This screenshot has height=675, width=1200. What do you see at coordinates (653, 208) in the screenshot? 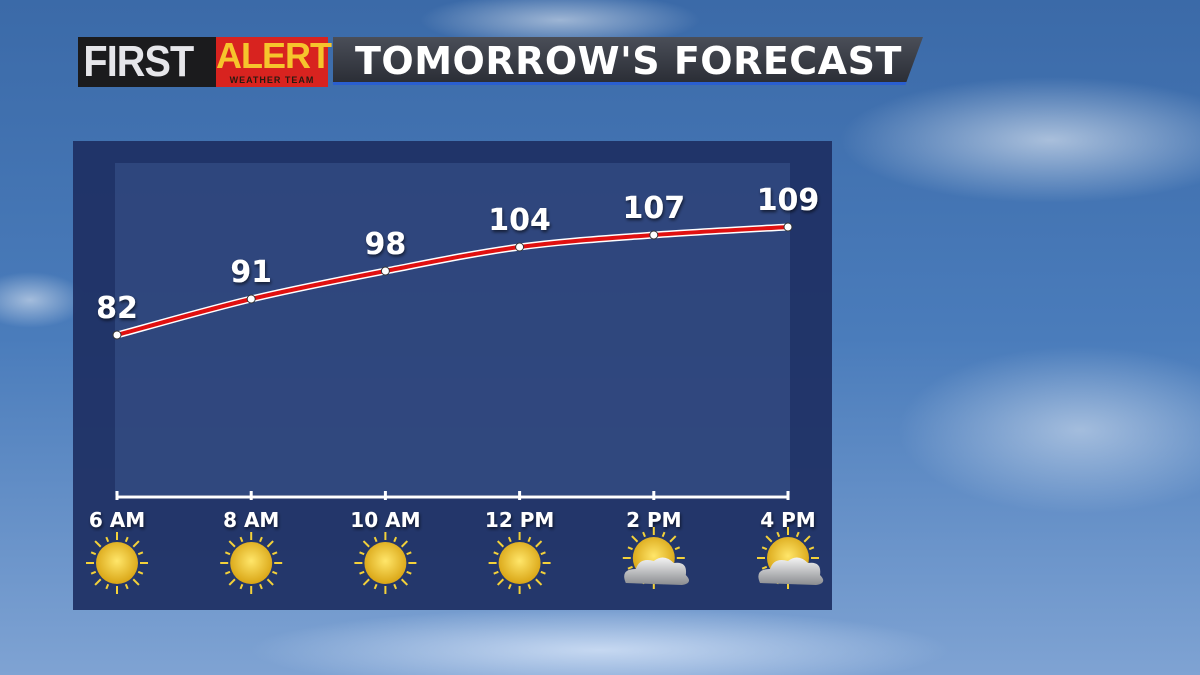
I see `data-label: 107` at bounding box center [653, 208].